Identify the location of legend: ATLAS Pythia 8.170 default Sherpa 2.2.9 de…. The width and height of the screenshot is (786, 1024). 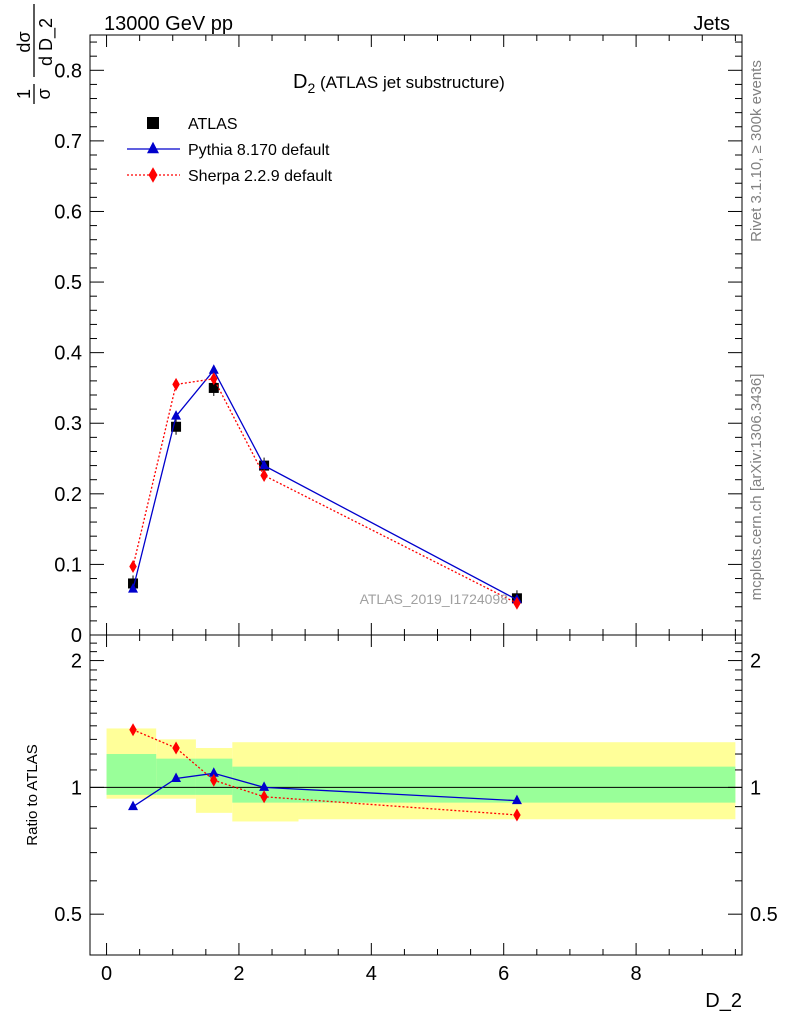
(230, 150).